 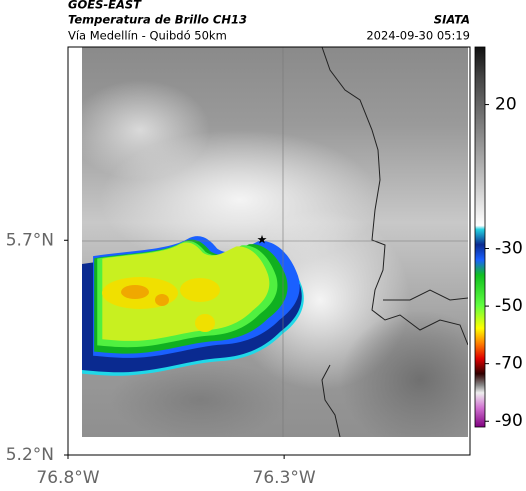 I want to click on cold-cloud, so click(x=193, y=306).